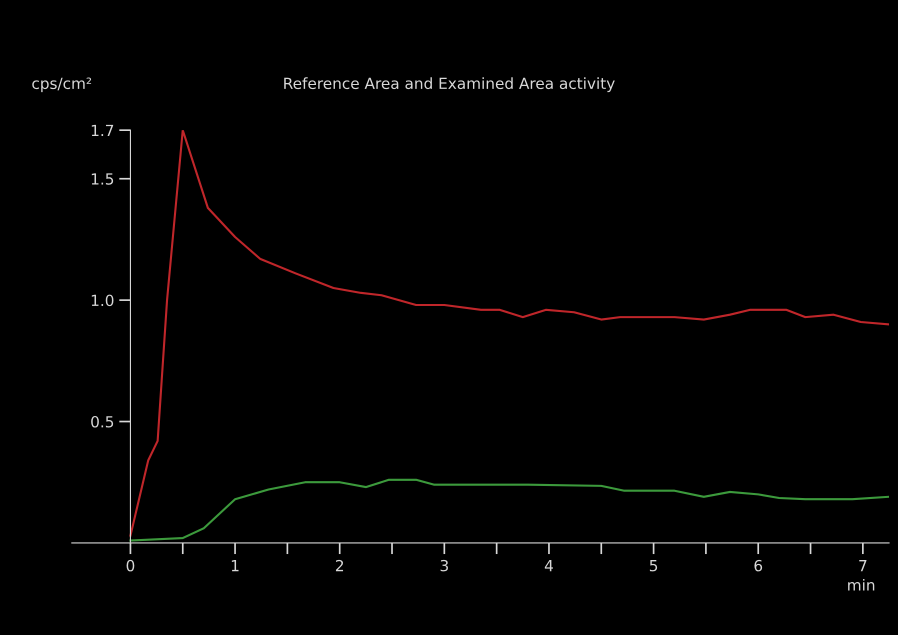 The width and height of the screenshot is (898, 635). I want to click on x-tick-label: 2, so click(340, 566).